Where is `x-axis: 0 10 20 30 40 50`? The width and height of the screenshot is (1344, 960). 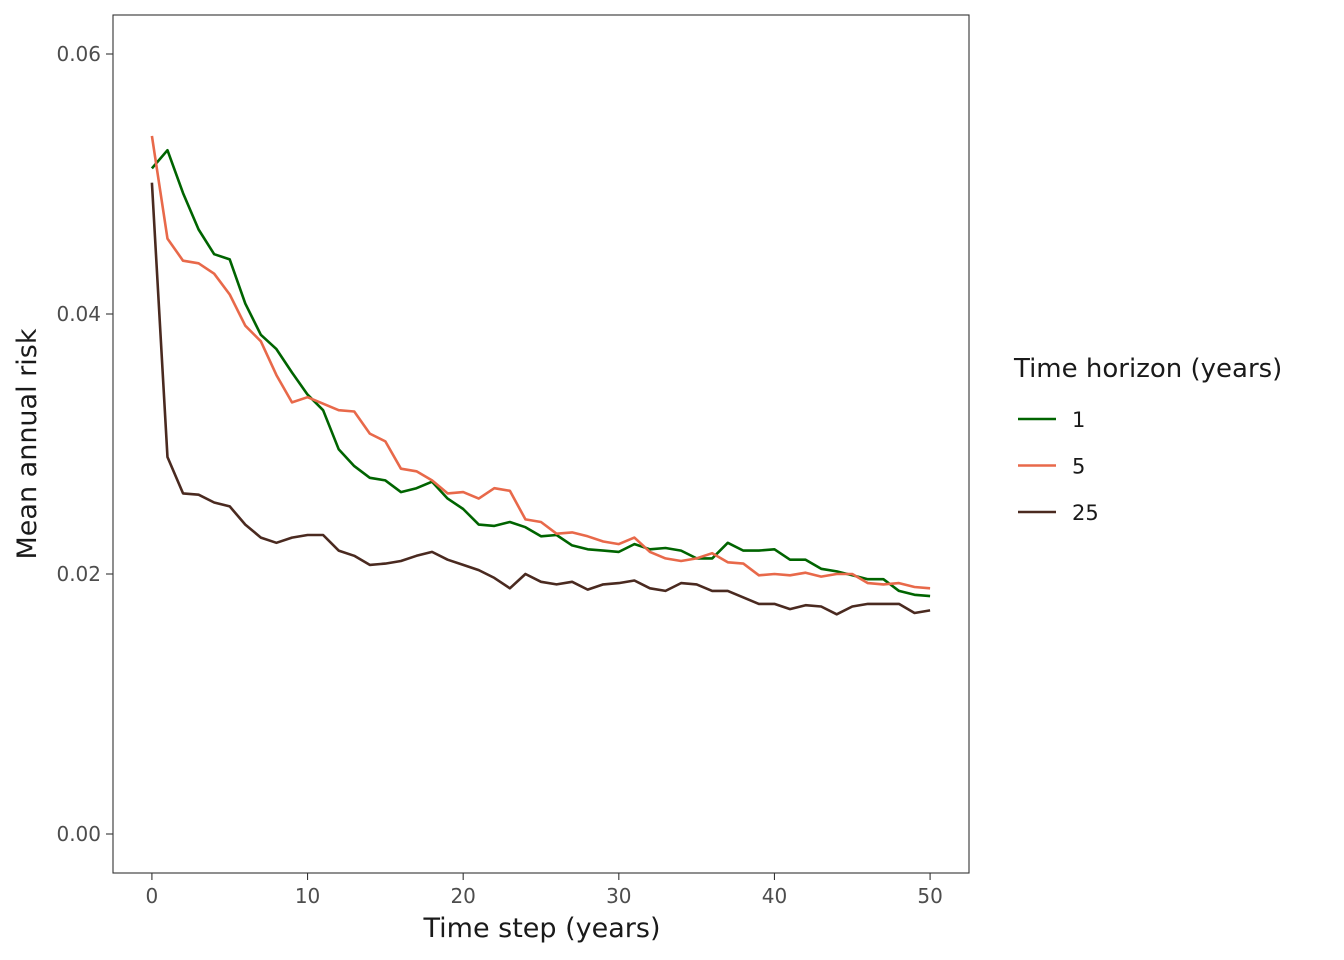
x-axis: 0 10 20 30 40 50 is located at coordinates (544, 890).